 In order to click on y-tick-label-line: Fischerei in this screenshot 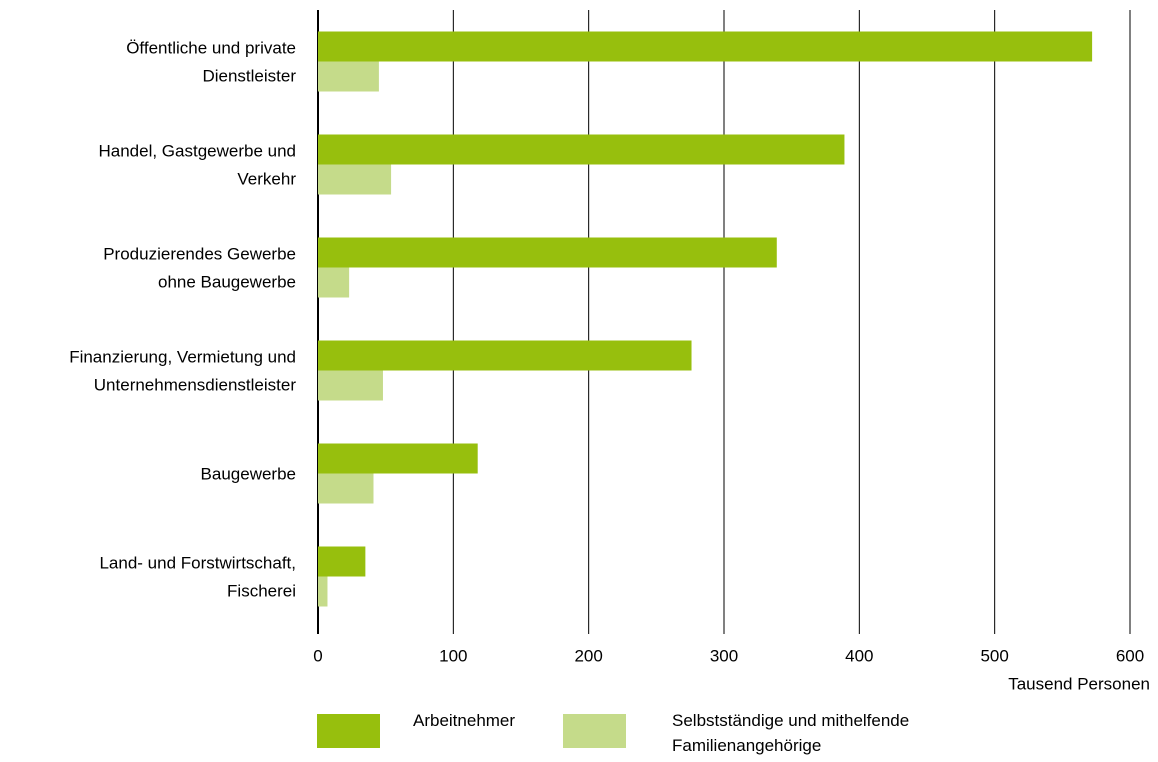, I will do `click(261, 591)`.